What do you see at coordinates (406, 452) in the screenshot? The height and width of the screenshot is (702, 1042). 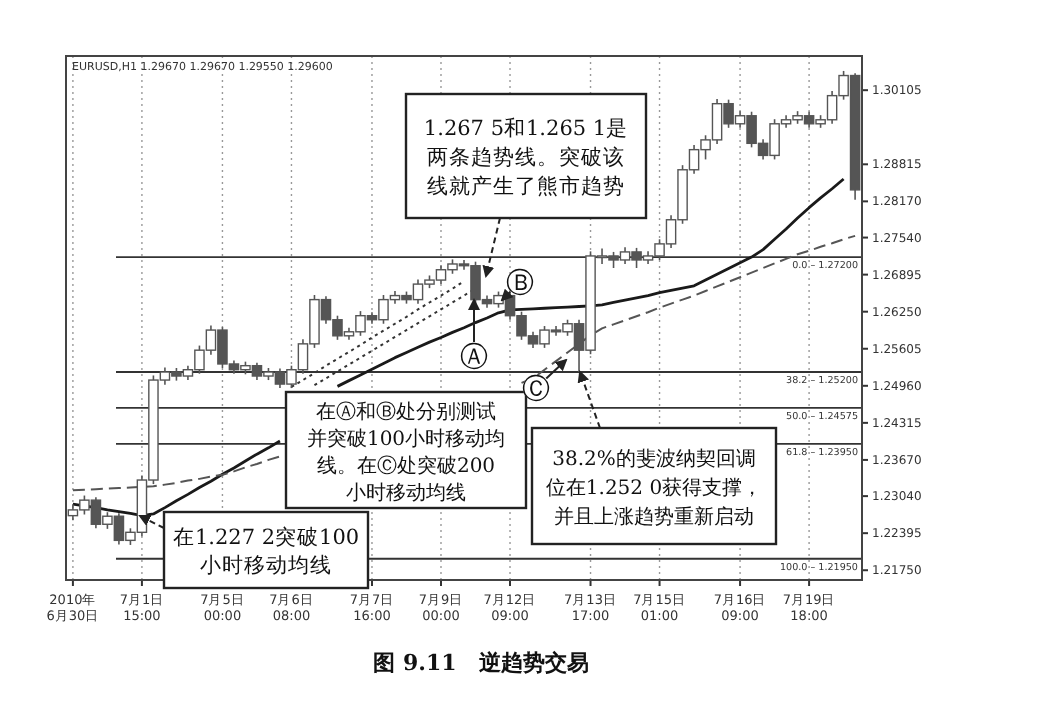 I see `annotation: 在Ⓐ和Ⓑ处分别测试并突破100小时移动均线。在Ⓒ处突破200小时移动均线` at bounding box center [406, 452].